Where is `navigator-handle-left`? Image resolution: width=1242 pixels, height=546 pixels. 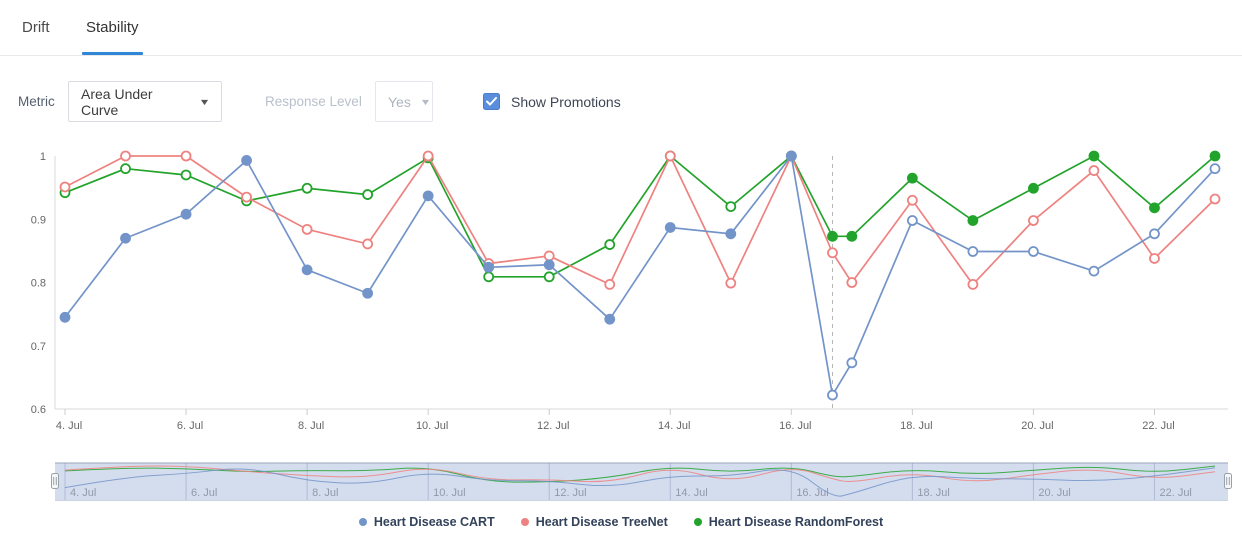 navigator-handle-left is located at coordinates (55, 481).